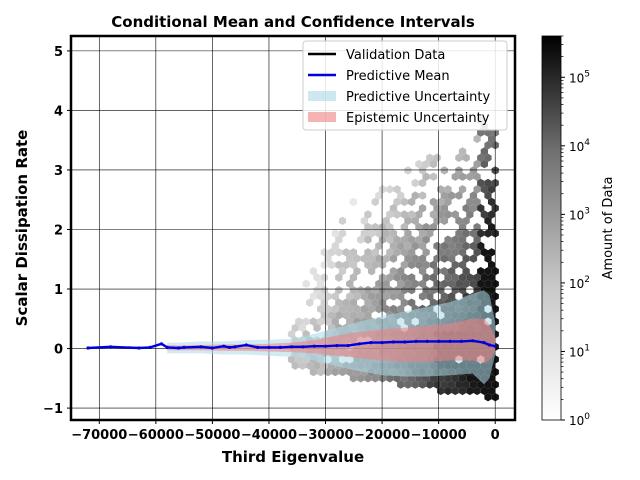 Image resolution: width=640 pixels, height=480 pixels. I want to click on uncertainty-bands, so click(331, 337).